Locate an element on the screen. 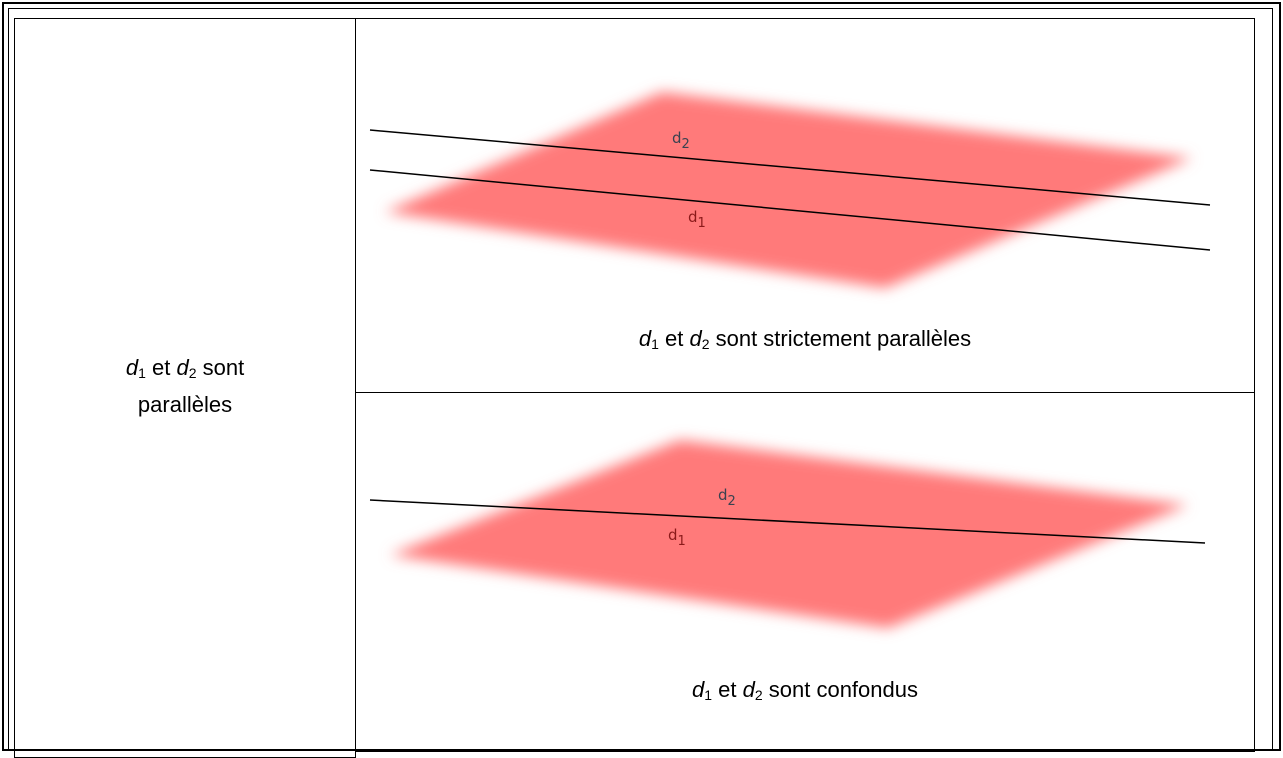  caption: d1 et d2 sont strictement parallèles is located at coordinates (805, 341).